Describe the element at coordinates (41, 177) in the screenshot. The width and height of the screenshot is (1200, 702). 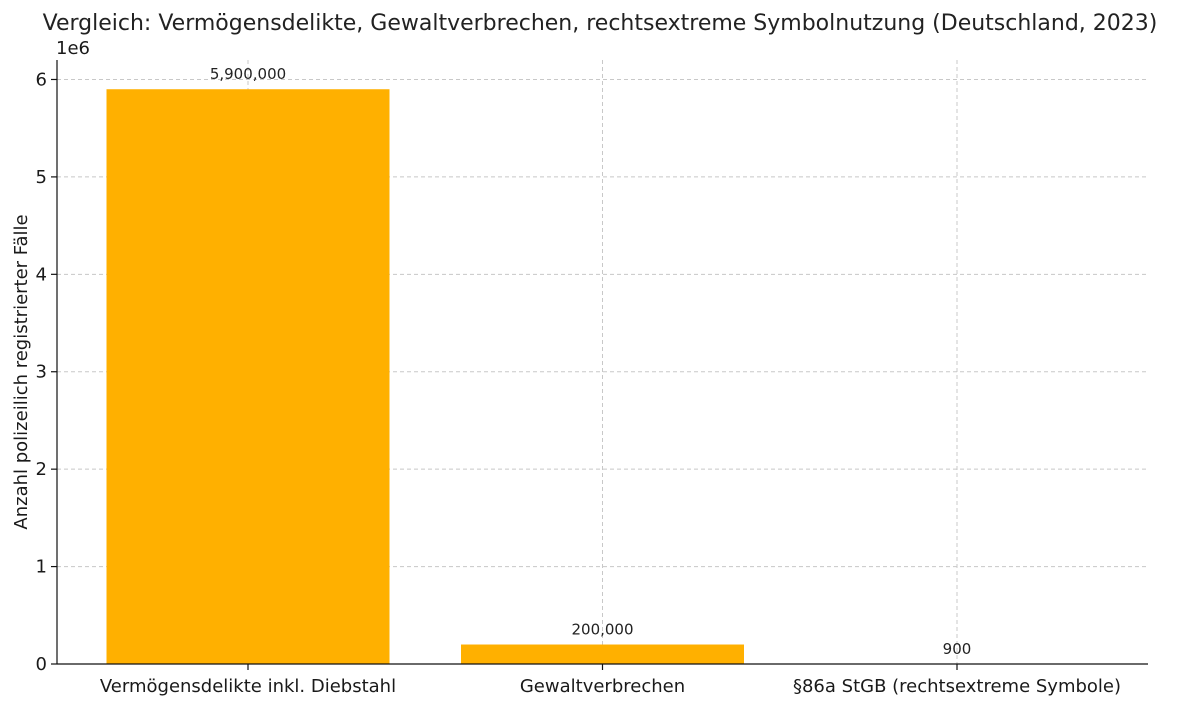
I see `y-tick-label: 5` at that location.